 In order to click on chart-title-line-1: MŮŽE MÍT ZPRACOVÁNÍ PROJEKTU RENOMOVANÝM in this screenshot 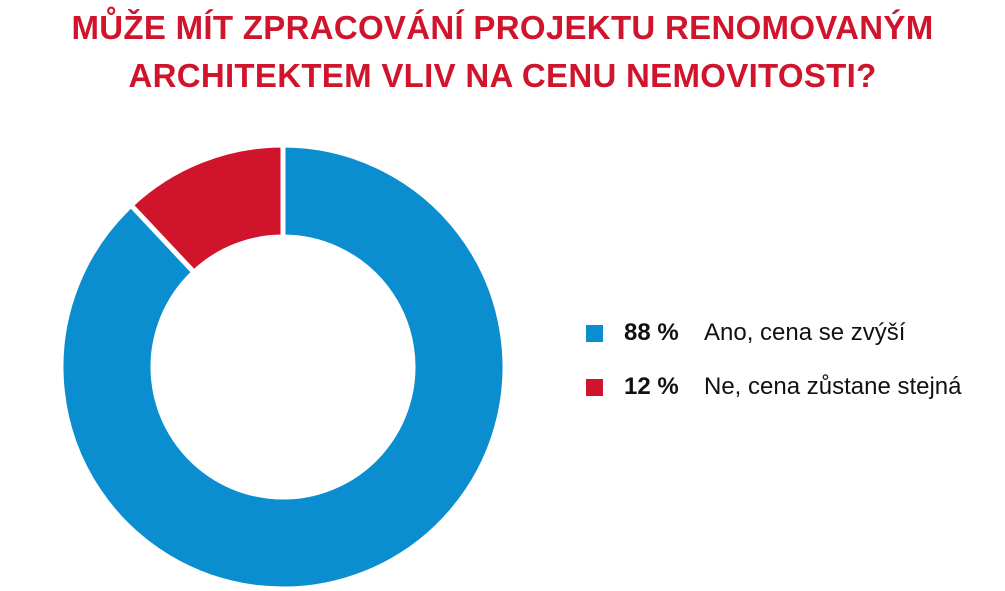, I will do `click(502, 27)`.